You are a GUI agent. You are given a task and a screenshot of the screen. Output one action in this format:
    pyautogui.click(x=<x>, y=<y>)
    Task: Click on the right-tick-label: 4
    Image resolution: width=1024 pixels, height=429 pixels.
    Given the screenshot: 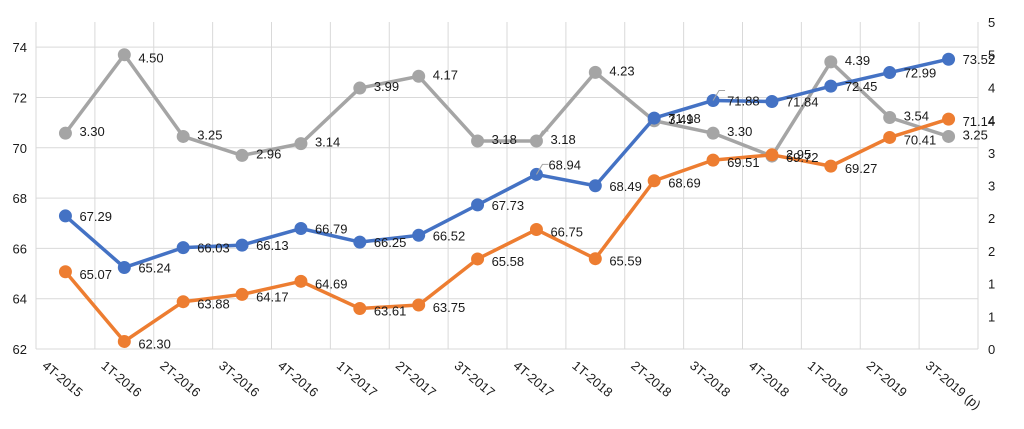 What is the action you would take?
    pyautogui.click(x=991, y=87)
    